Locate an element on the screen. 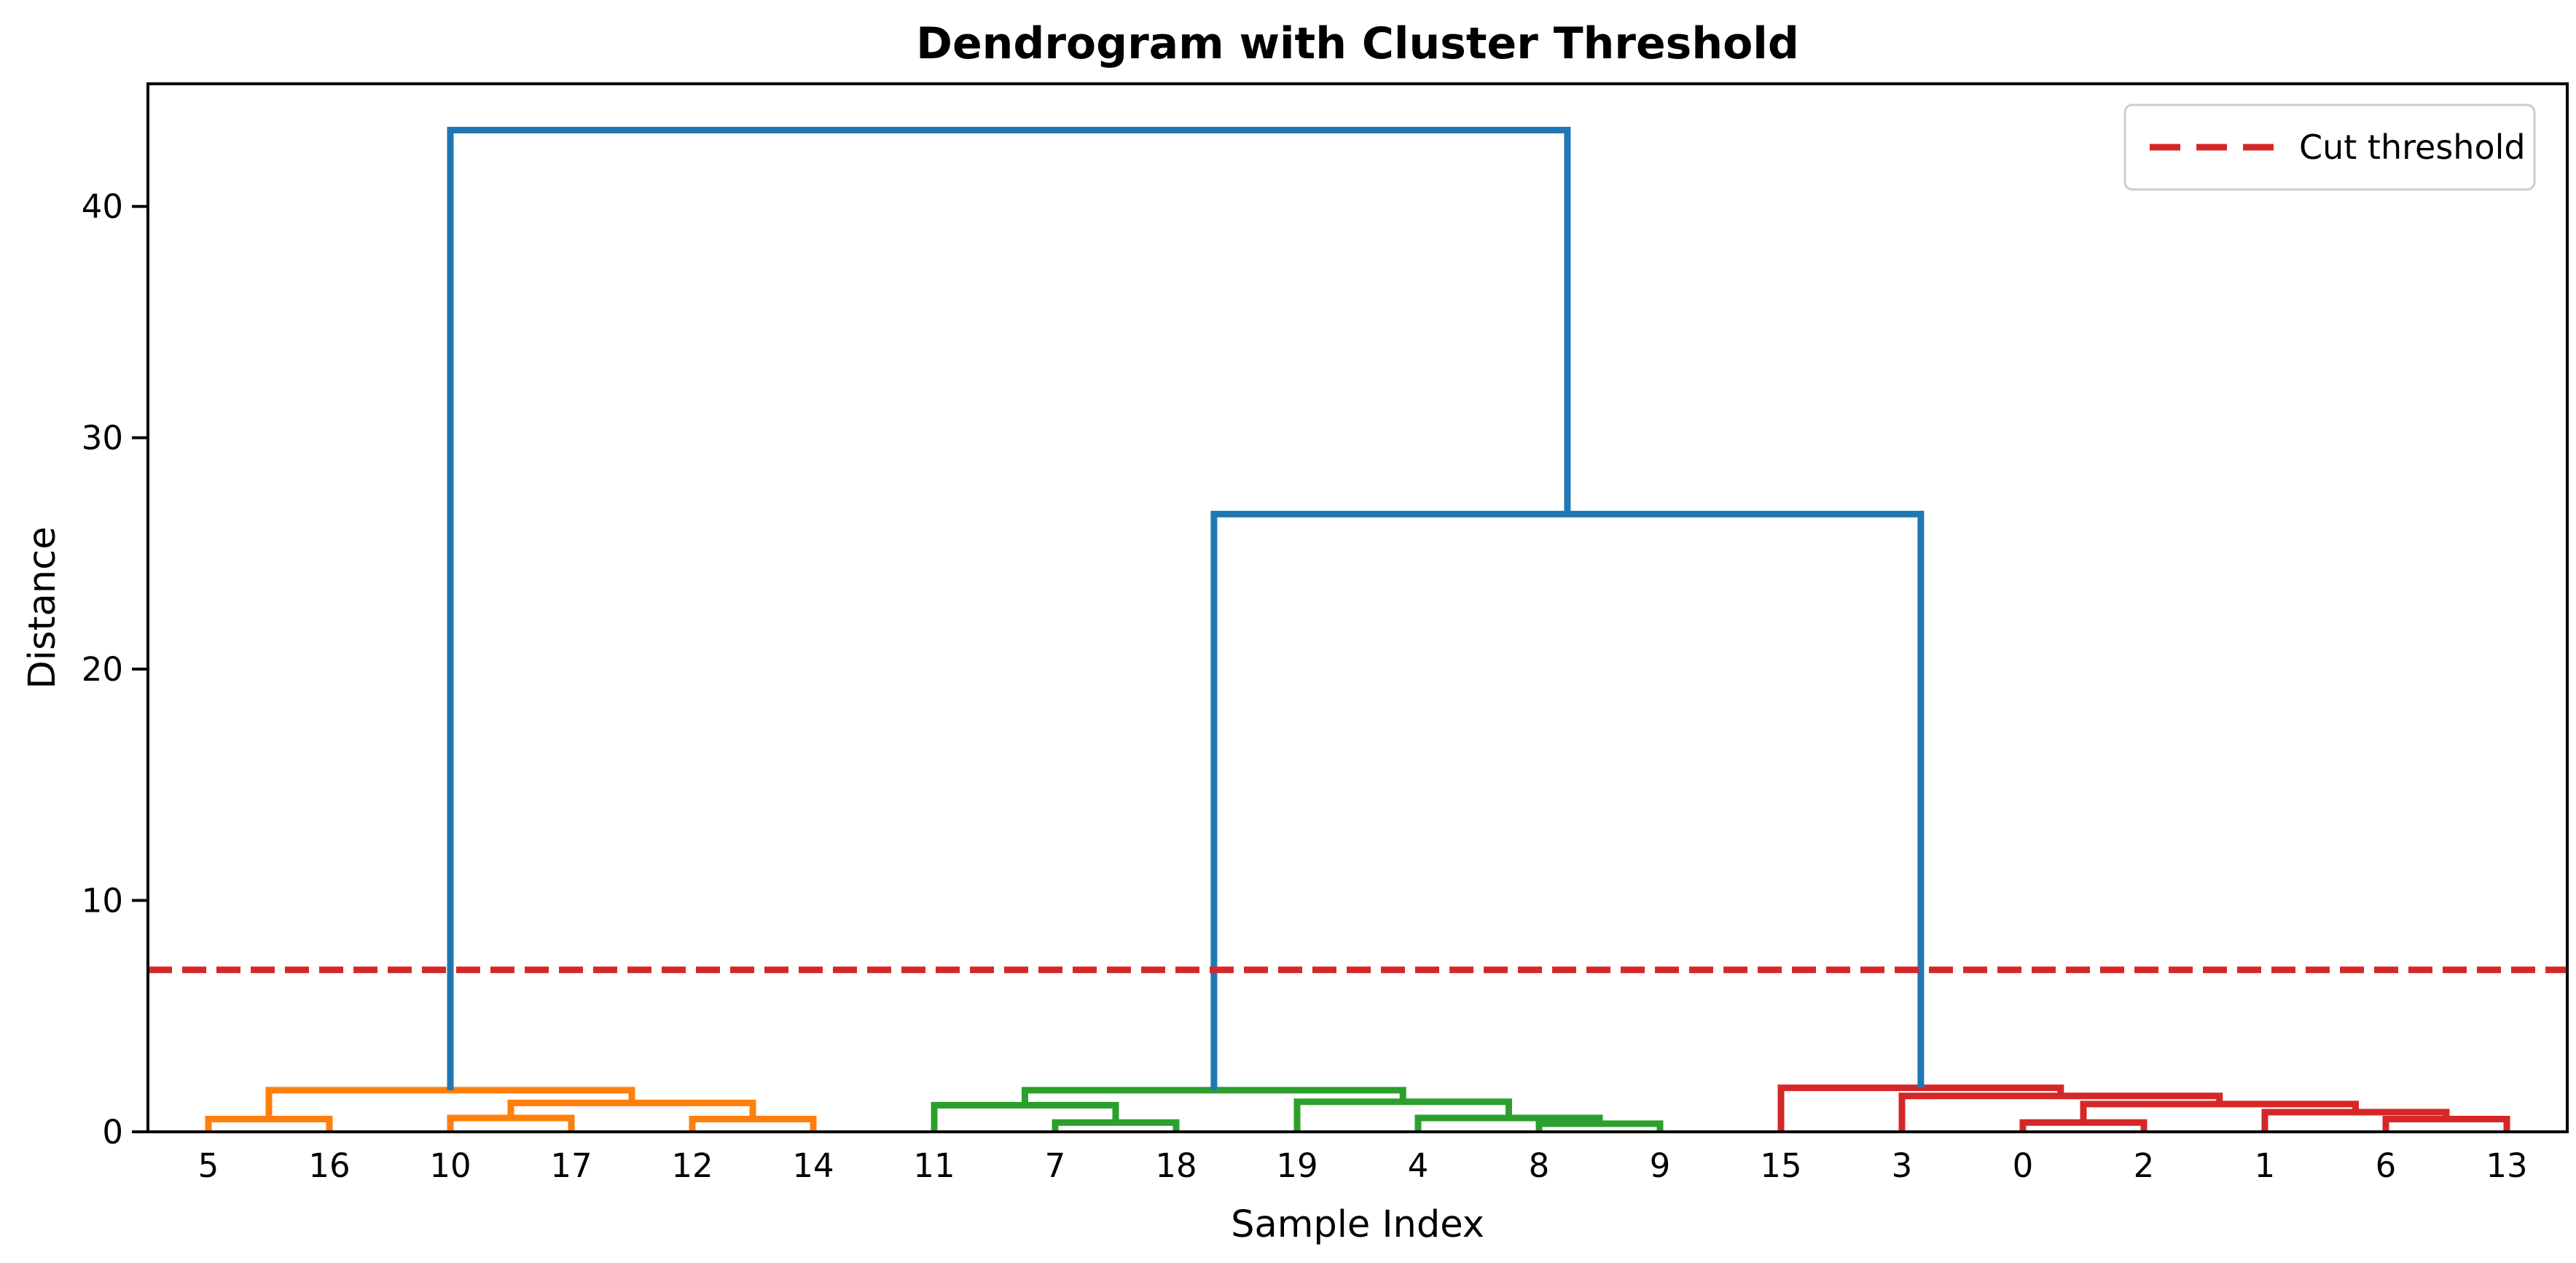  x-tick-label: 0 is located at coordinates (2023, 1165).